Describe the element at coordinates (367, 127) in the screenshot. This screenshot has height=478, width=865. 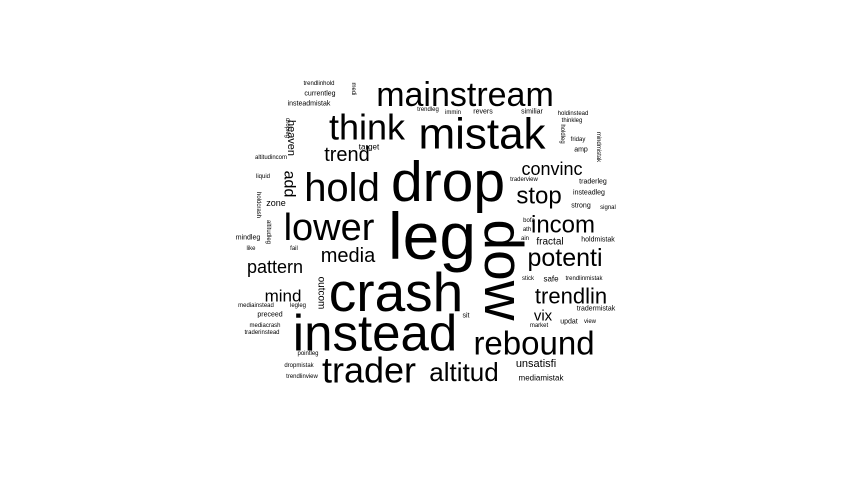
I see `cloud-word-think: think` at that location.